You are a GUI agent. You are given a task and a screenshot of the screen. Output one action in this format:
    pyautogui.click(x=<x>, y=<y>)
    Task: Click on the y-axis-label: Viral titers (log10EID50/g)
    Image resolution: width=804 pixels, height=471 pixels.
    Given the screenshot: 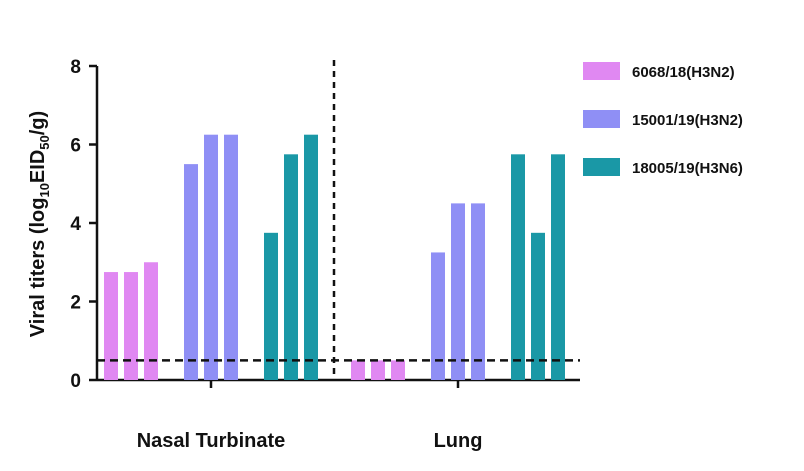 What is the action you would take?
    pyautogui.click(x=39, y=224)
    